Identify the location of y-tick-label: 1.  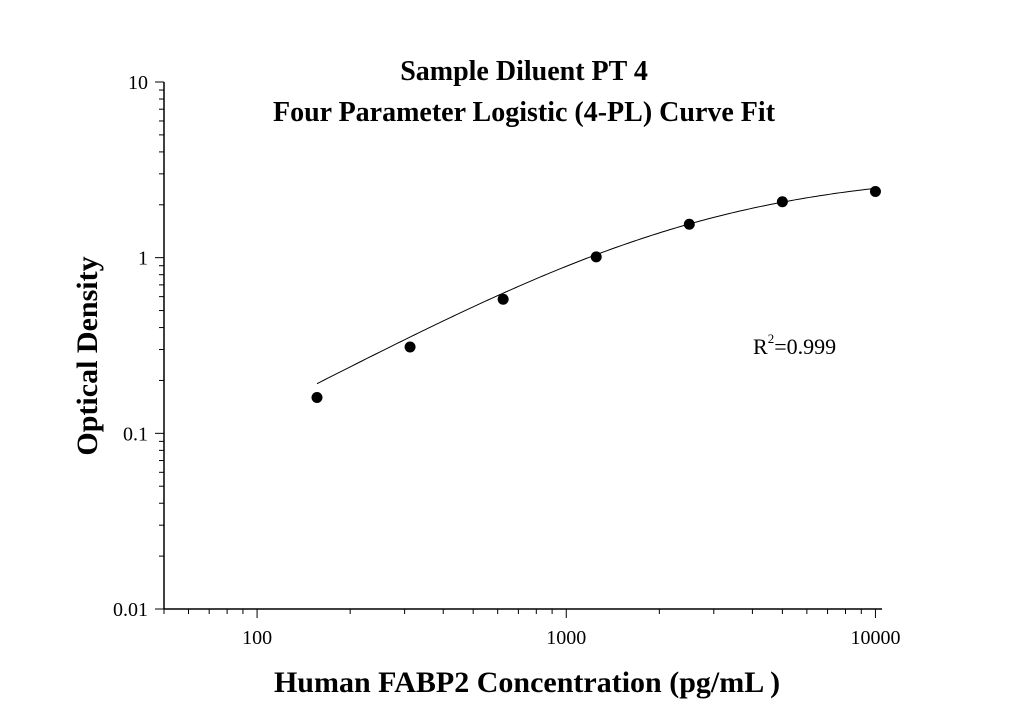
(143, 259).